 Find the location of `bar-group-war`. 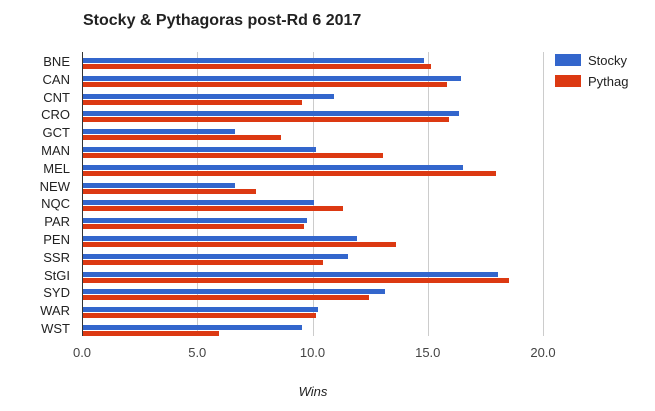

bar-group-war is located at coordinates (313, 312).